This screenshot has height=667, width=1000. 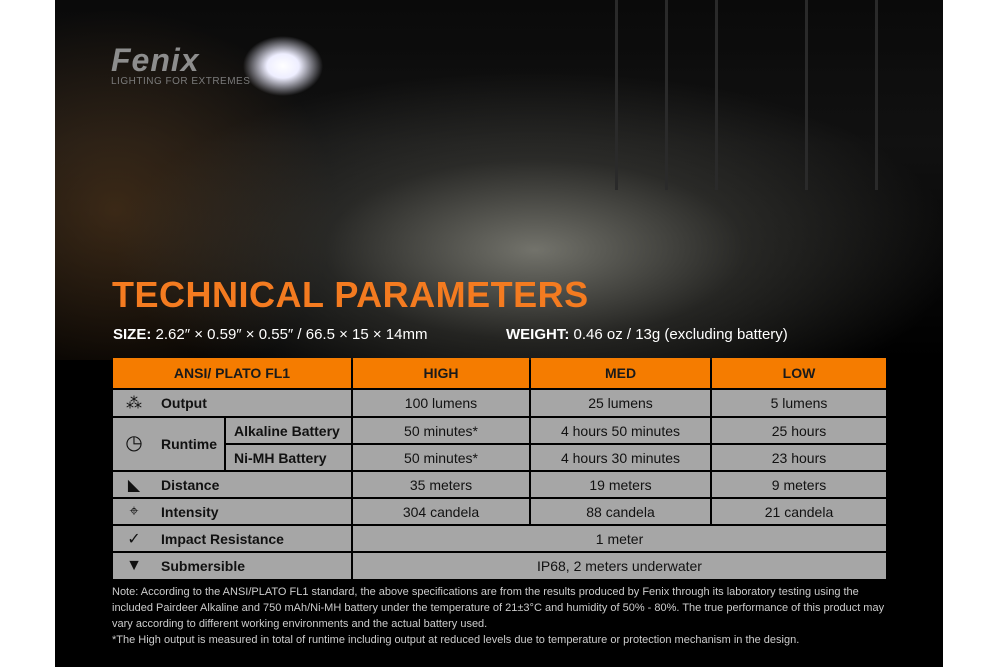 I want to click on intensity-low: 21 candela, so click(x=799, y=511).